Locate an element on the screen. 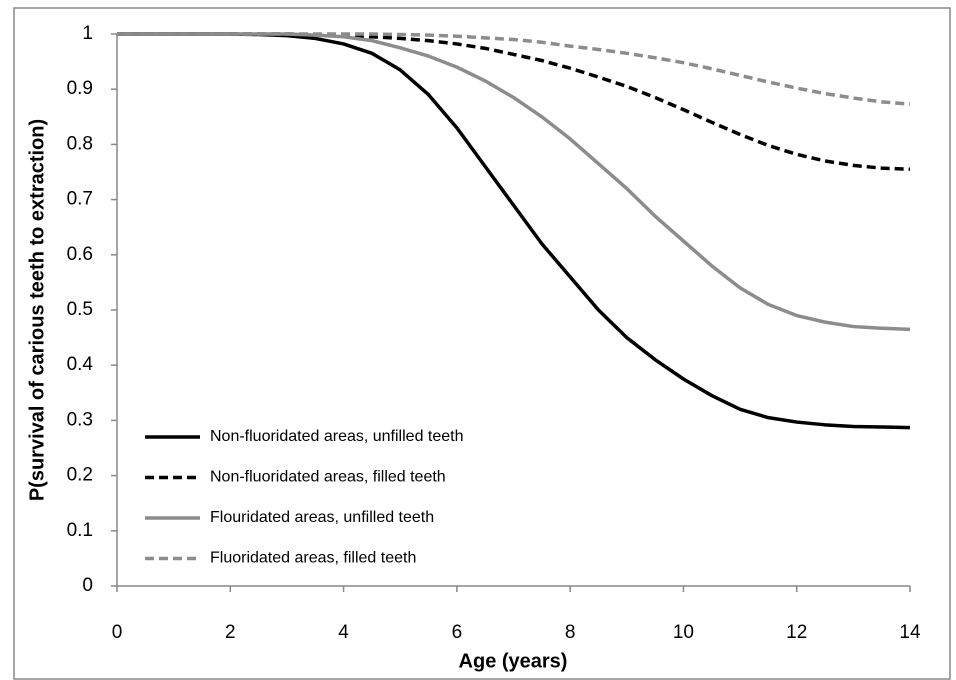  legend-text: Non-fluoridated areas, filled teeth is located at coordinates (328, 477).